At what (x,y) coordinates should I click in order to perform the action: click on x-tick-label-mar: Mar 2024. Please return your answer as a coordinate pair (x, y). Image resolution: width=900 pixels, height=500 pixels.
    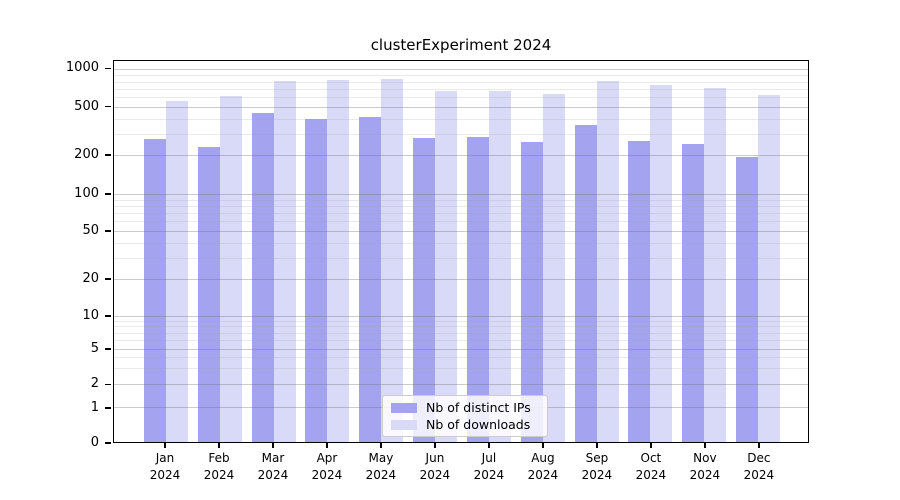
    Looking at the image, I should click on (273, 466).